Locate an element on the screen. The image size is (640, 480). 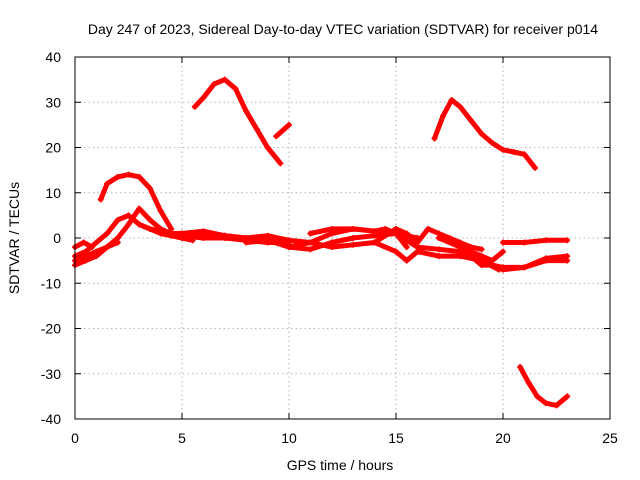
series-track-6-points is located at coordinates (166, 232).